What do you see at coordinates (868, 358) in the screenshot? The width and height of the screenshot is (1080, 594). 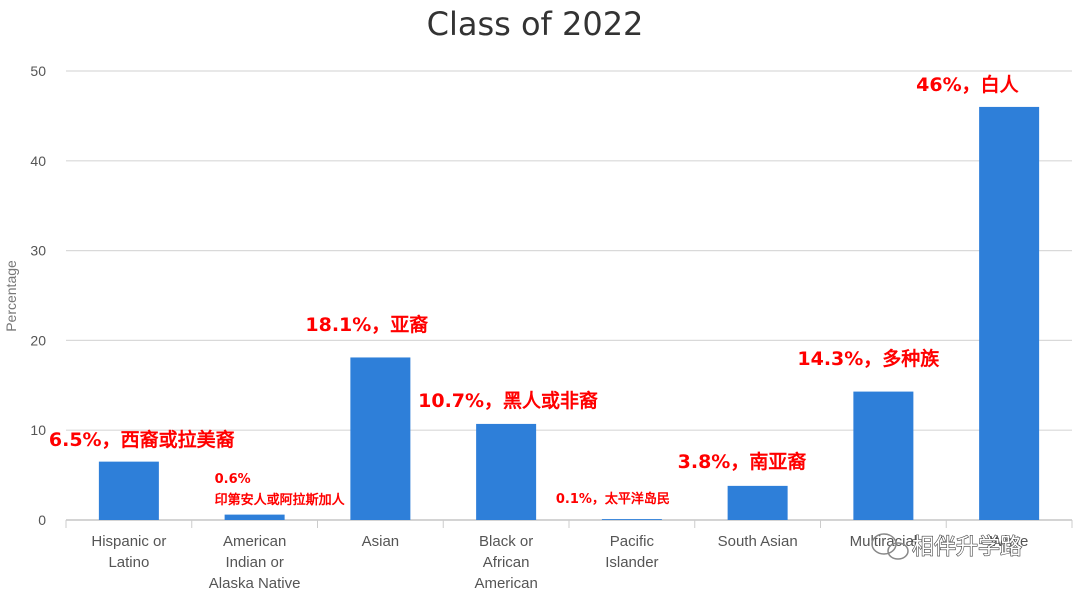 I see `data-annotation: 14.3%，多种族` at bounding box center [868, 358].